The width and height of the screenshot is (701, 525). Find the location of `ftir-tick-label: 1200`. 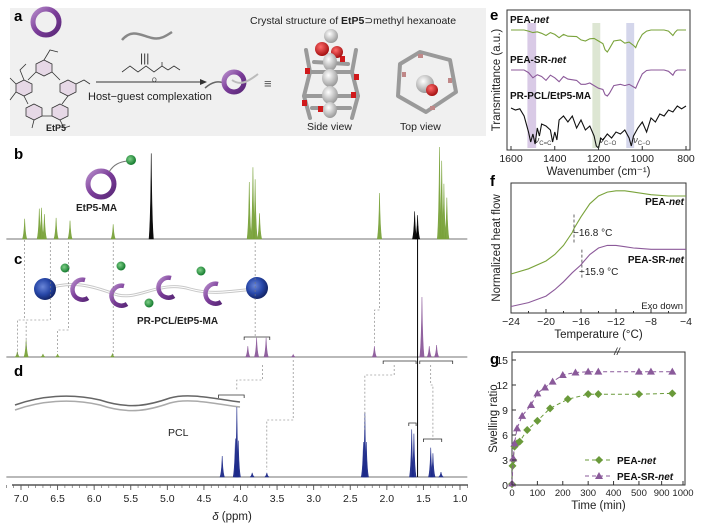

ftir-tick-label: 1200 is located at coordinates (599, 159).